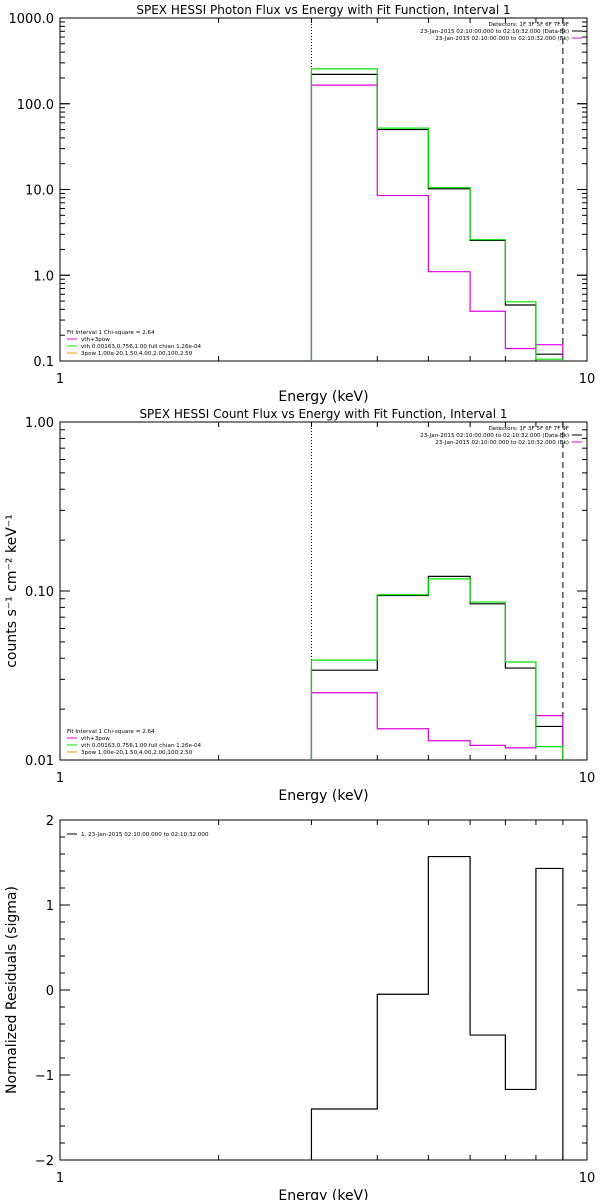 This screenshot has height=1200, width=600. Describe the element at coordinates (39, 191) in the screenshot. I see `y-tick-label: 10.0` at that location.